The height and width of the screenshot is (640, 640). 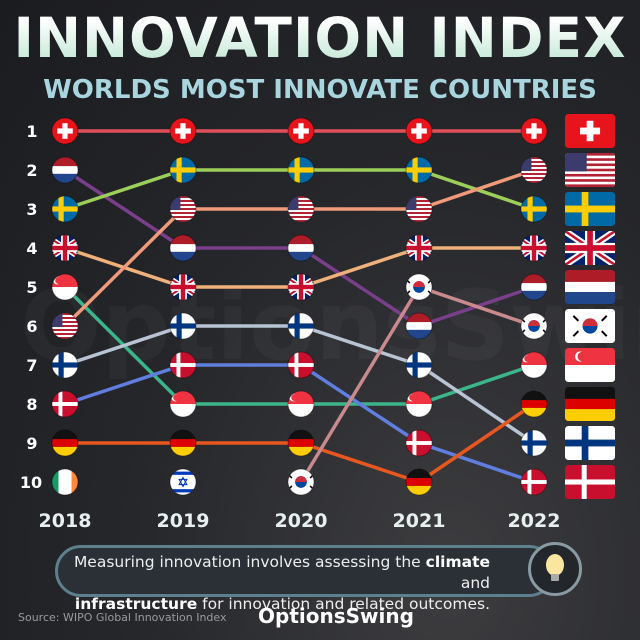 I want to click on rank-label: 2, so click(x=31, y=170).